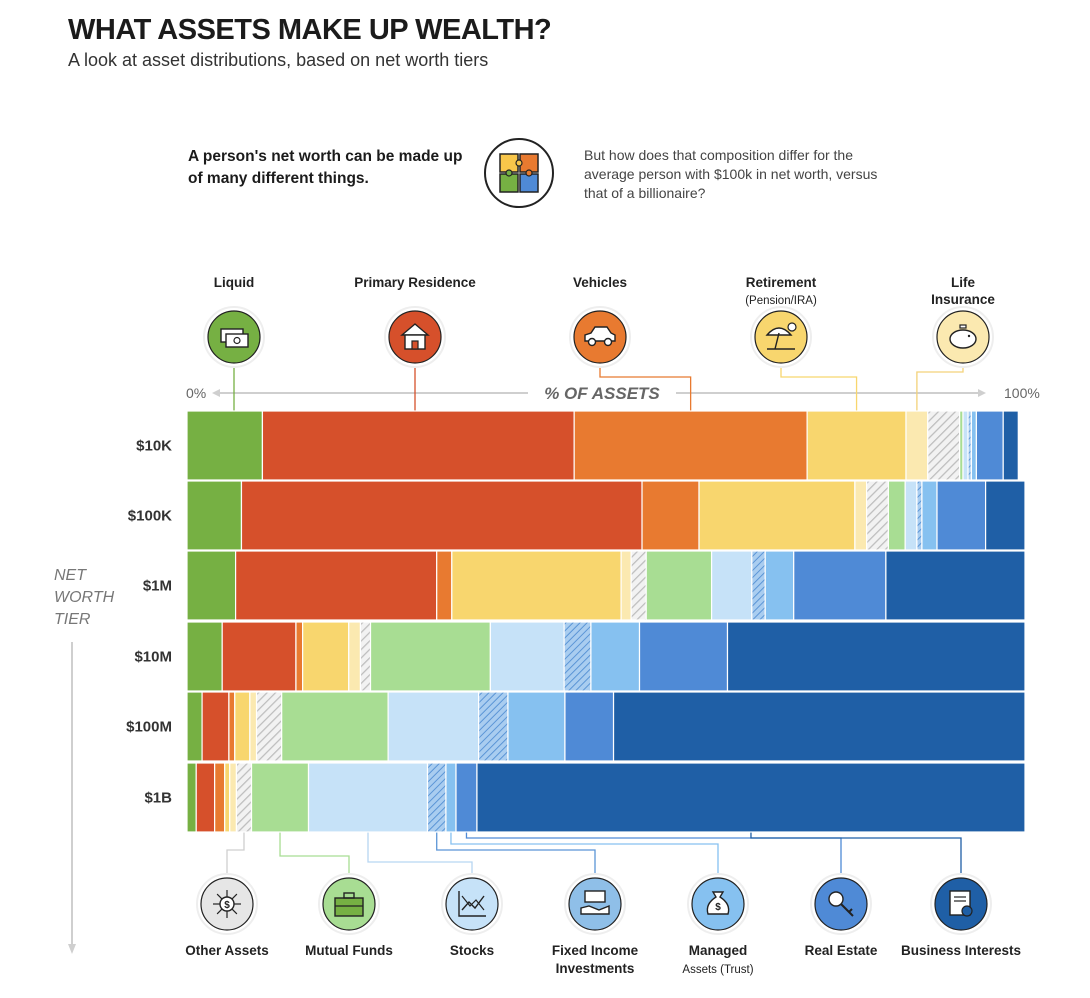 This screenshot has height=998, width=1090. What do you see at coordinates (227, 950) in the screenshot?
I see `bottom-category-label-0: Other Assets` at bounding box center [227, 950].